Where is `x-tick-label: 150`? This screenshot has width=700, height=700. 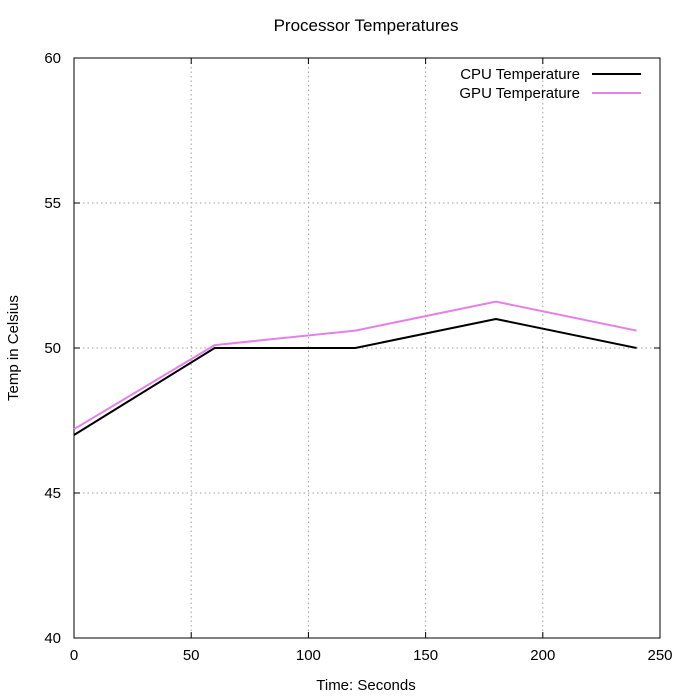
x-tick-label: 150 is located at coordinates (425, 655).